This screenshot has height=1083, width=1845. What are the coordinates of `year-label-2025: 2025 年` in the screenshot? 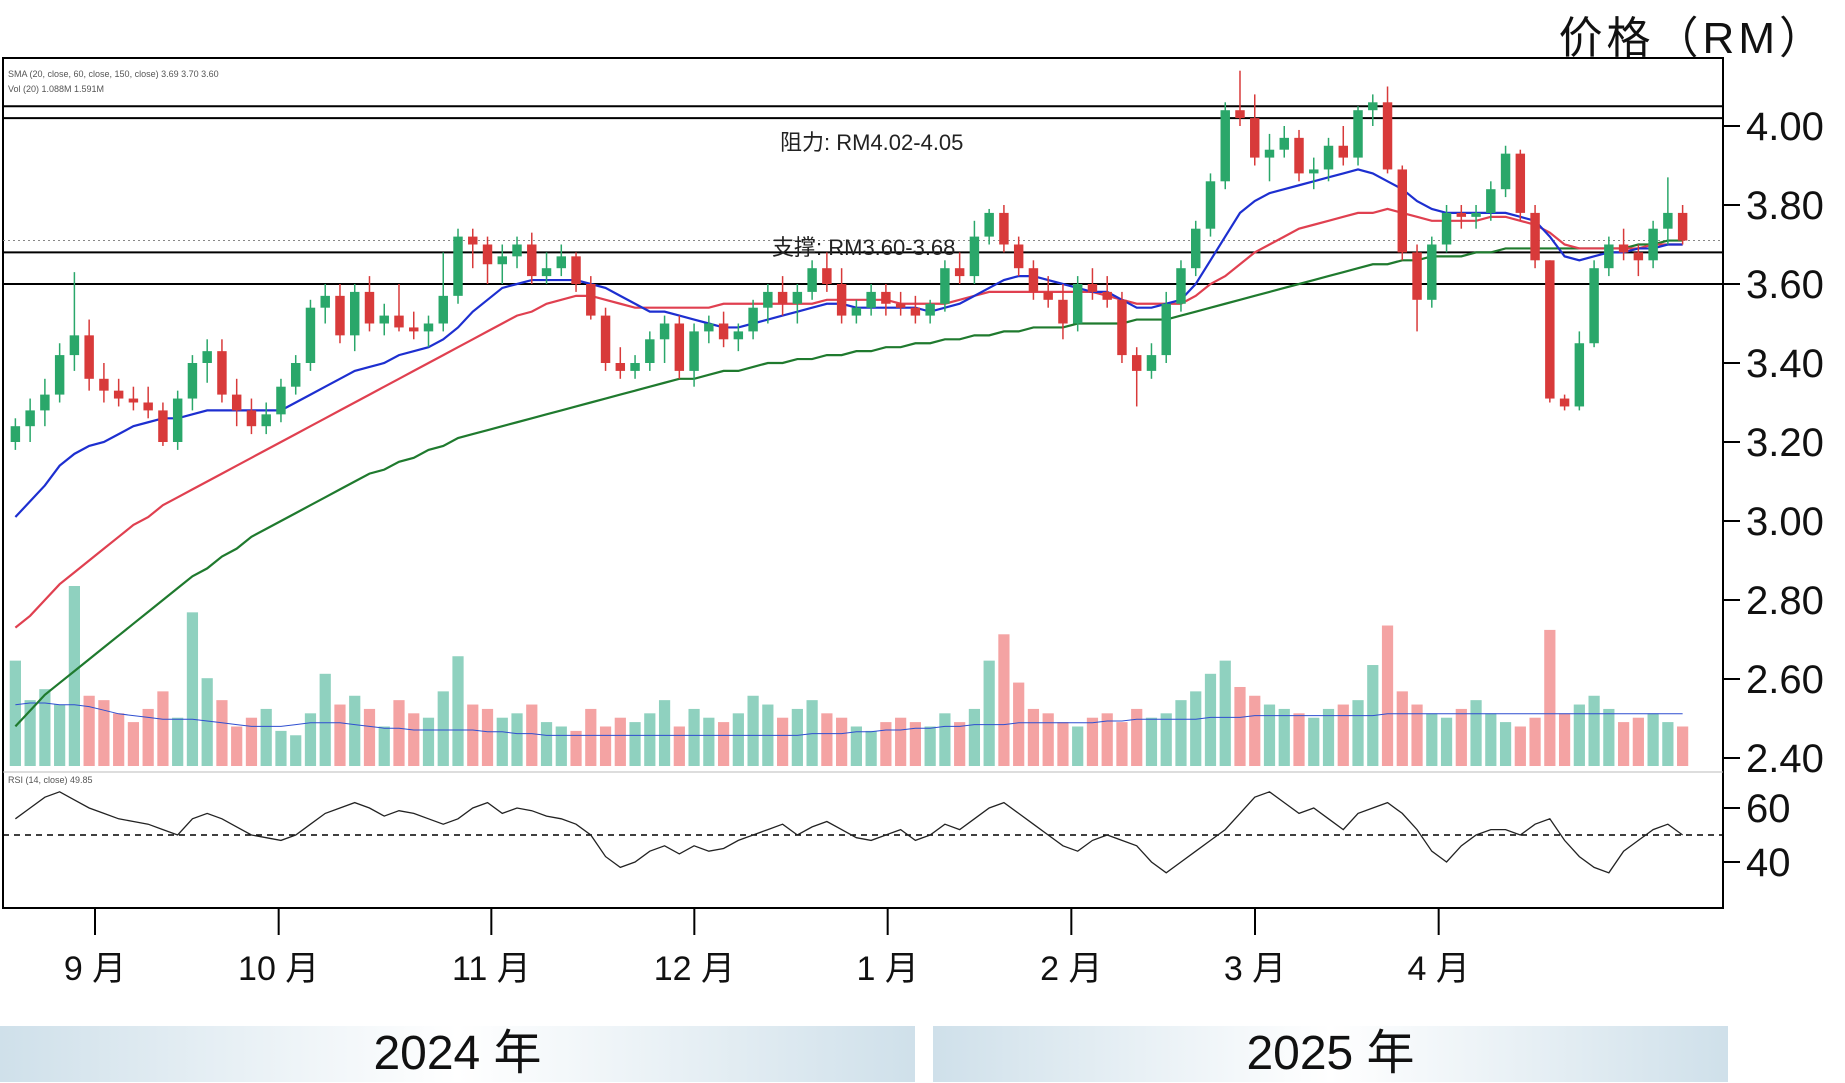 It's located at (1330, 1054).